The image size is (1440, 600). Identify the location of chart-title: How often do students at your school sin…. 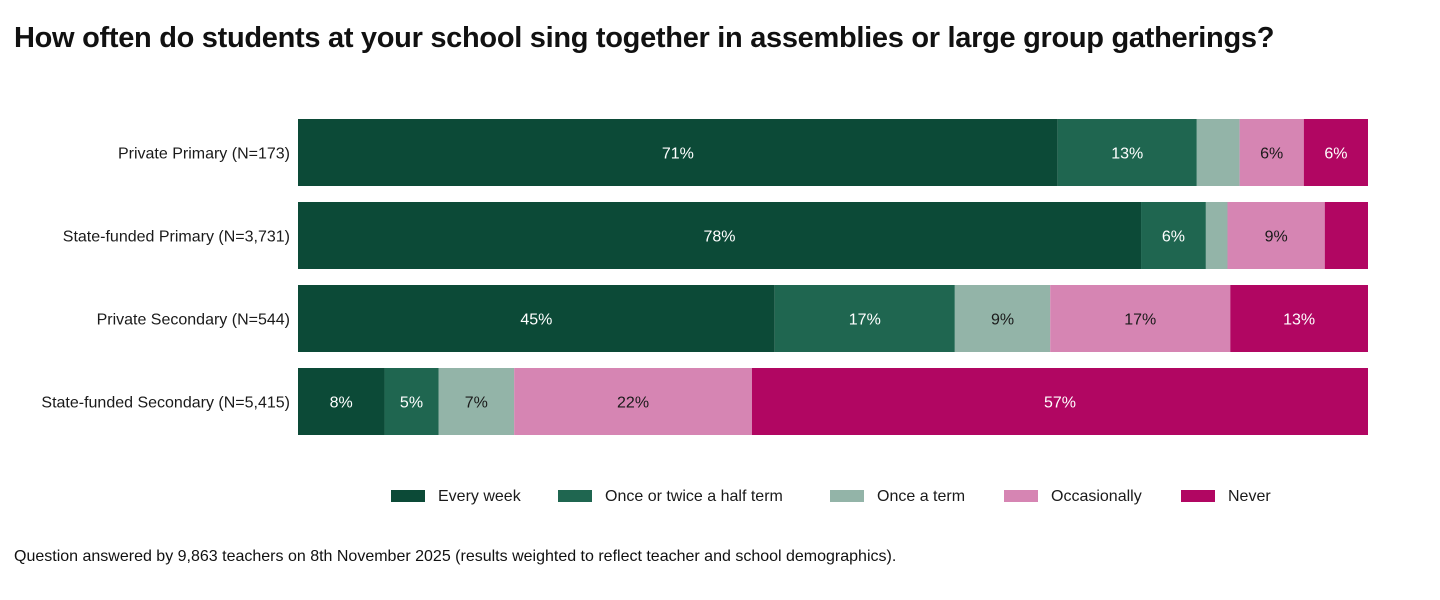
(644, 38).